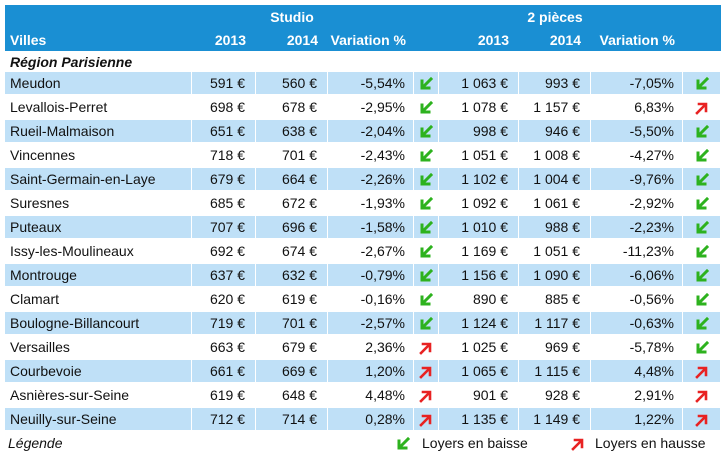 This screenshot has height=454, width=728. Describe the element at coordinates (224, 84) in the screenshot. I see `studio-2013-cell: 591 €` at that location.